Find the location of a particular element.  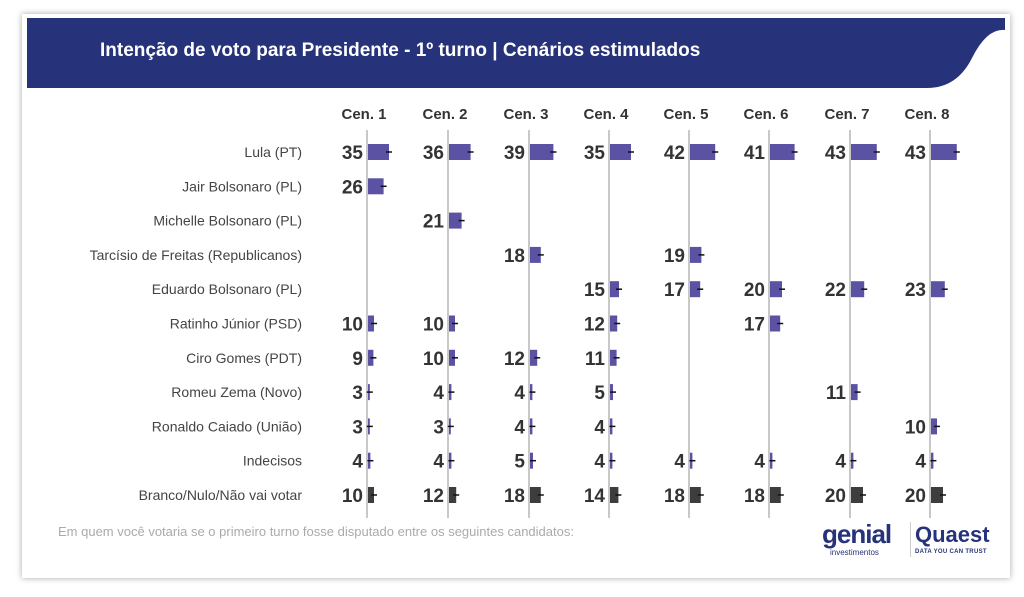

scenario-header: Cen. 6 is located at coordinates (765, 114).